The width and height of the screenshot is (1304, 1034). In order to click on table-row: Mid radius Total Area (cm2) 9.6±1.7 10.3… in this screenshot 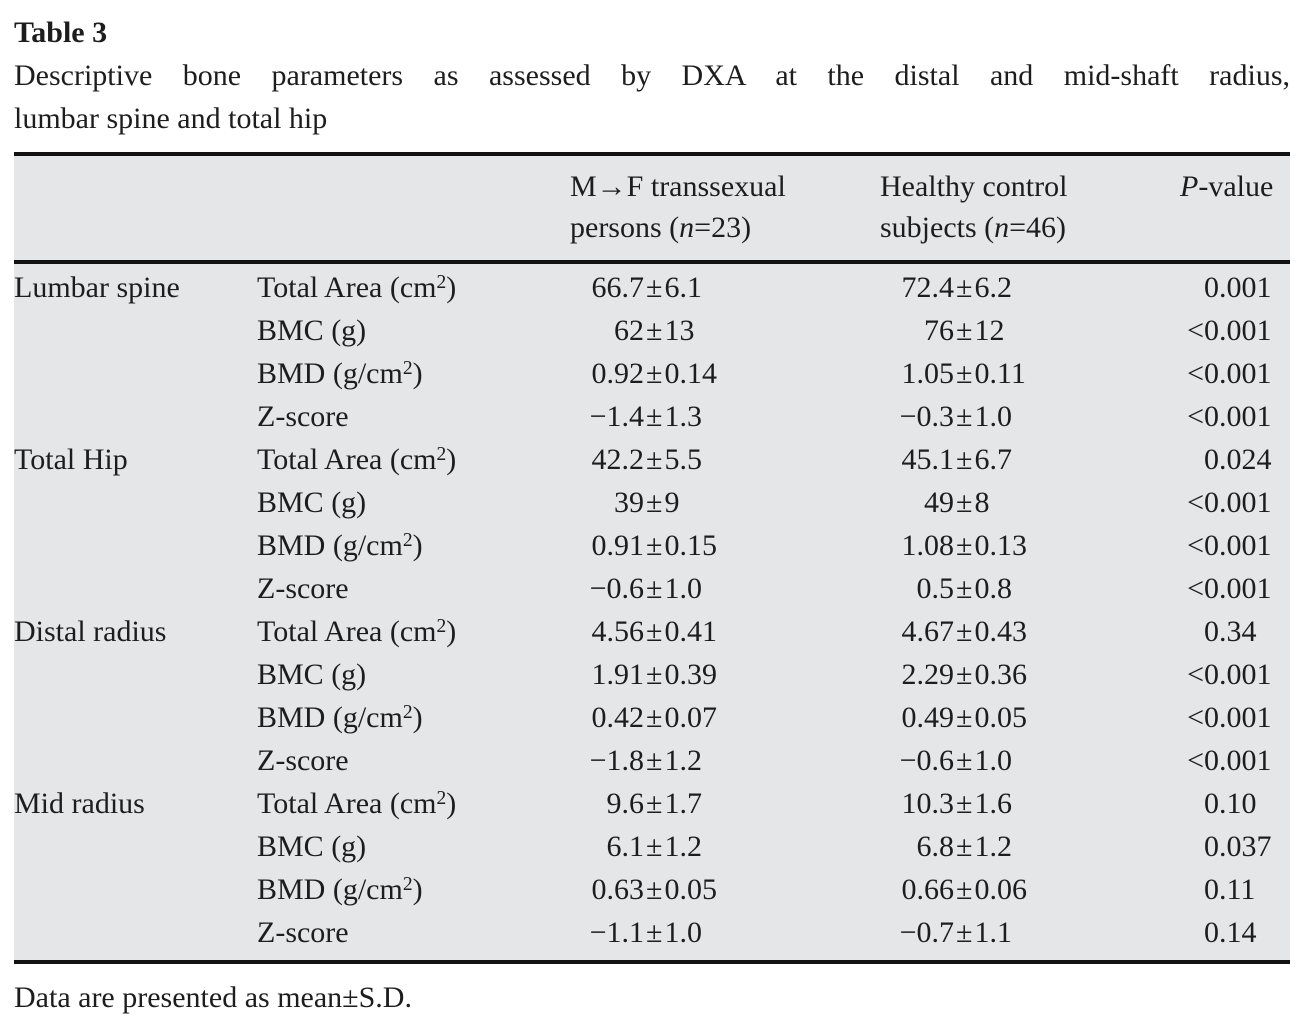, I will do `click(652, 803)`.